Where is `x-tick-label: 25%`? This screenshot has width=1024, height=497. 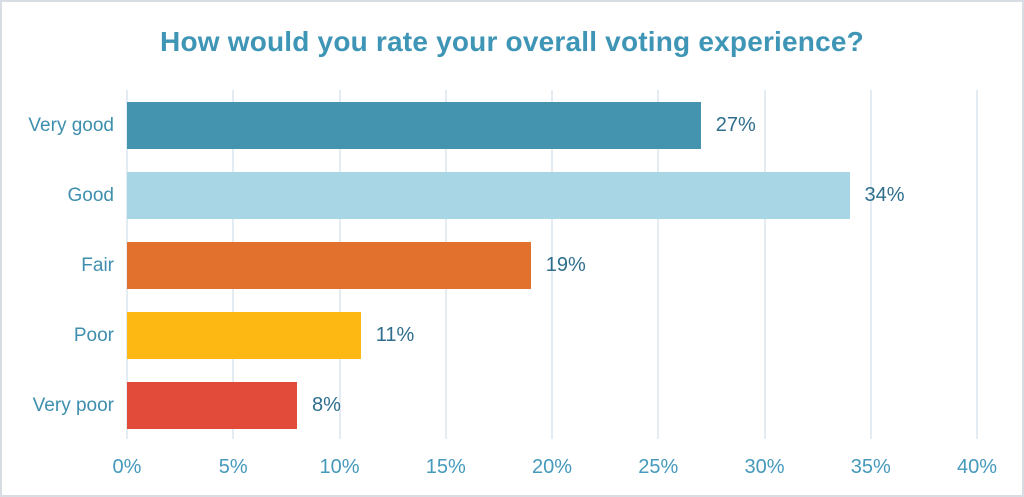 x-tick-label: 25% is located at coordinates (658, 467).